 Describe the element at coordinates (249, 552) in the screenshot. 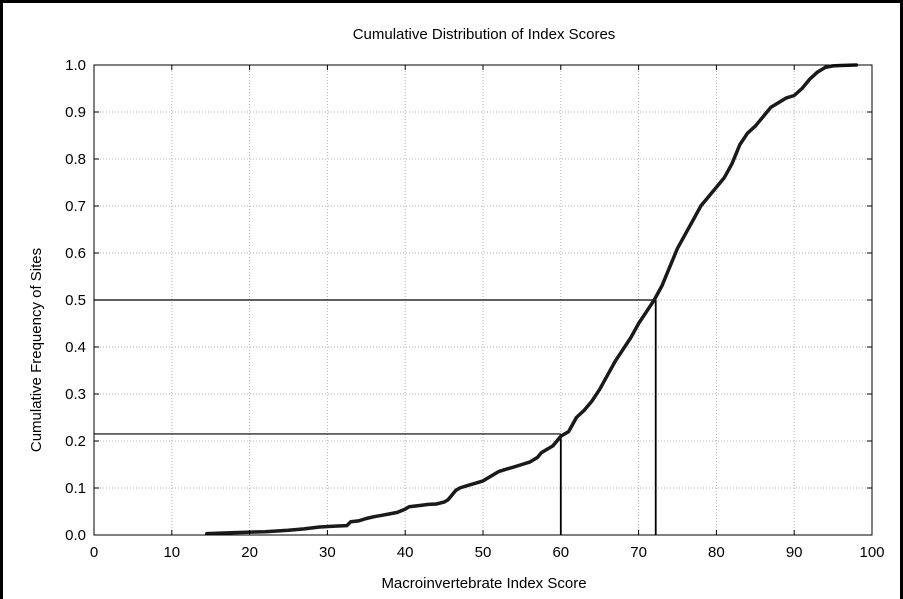

I see `x-tick-label: 20` at that location.